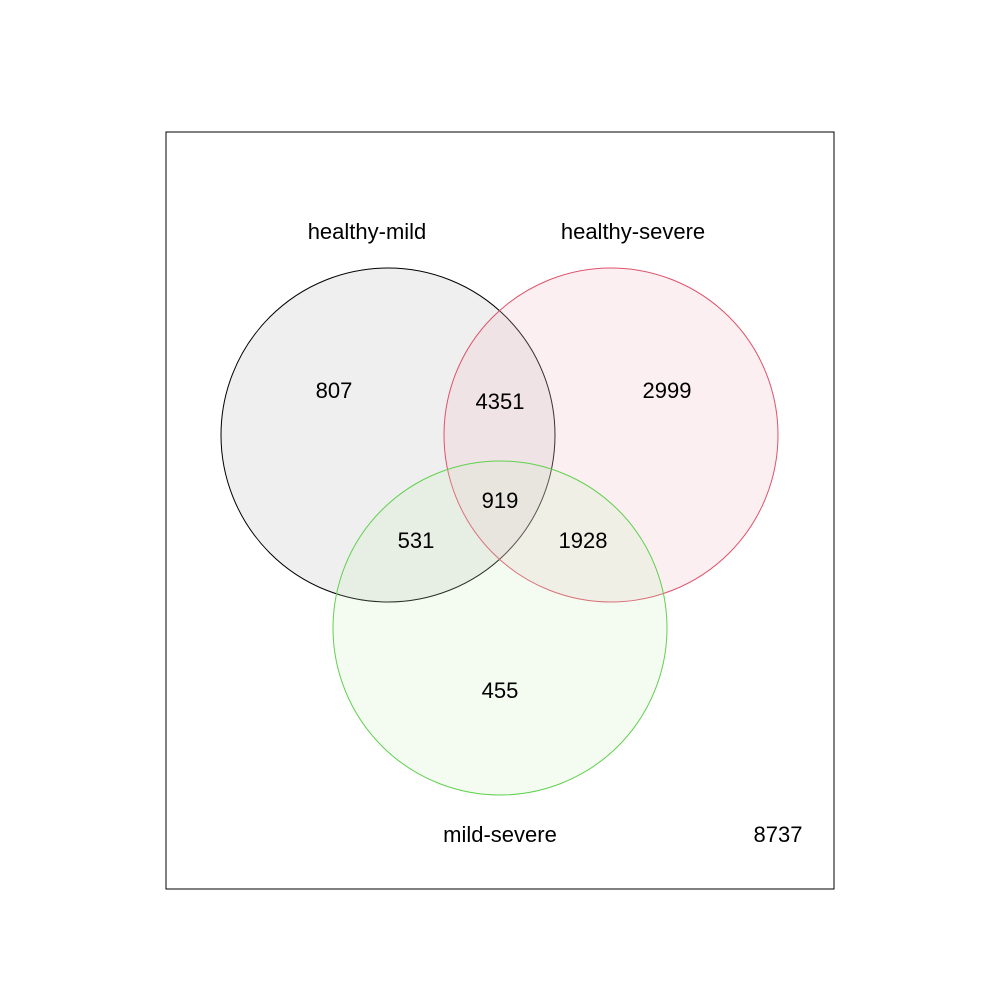  I want to click on count-none: 8737, so click(778, 834).